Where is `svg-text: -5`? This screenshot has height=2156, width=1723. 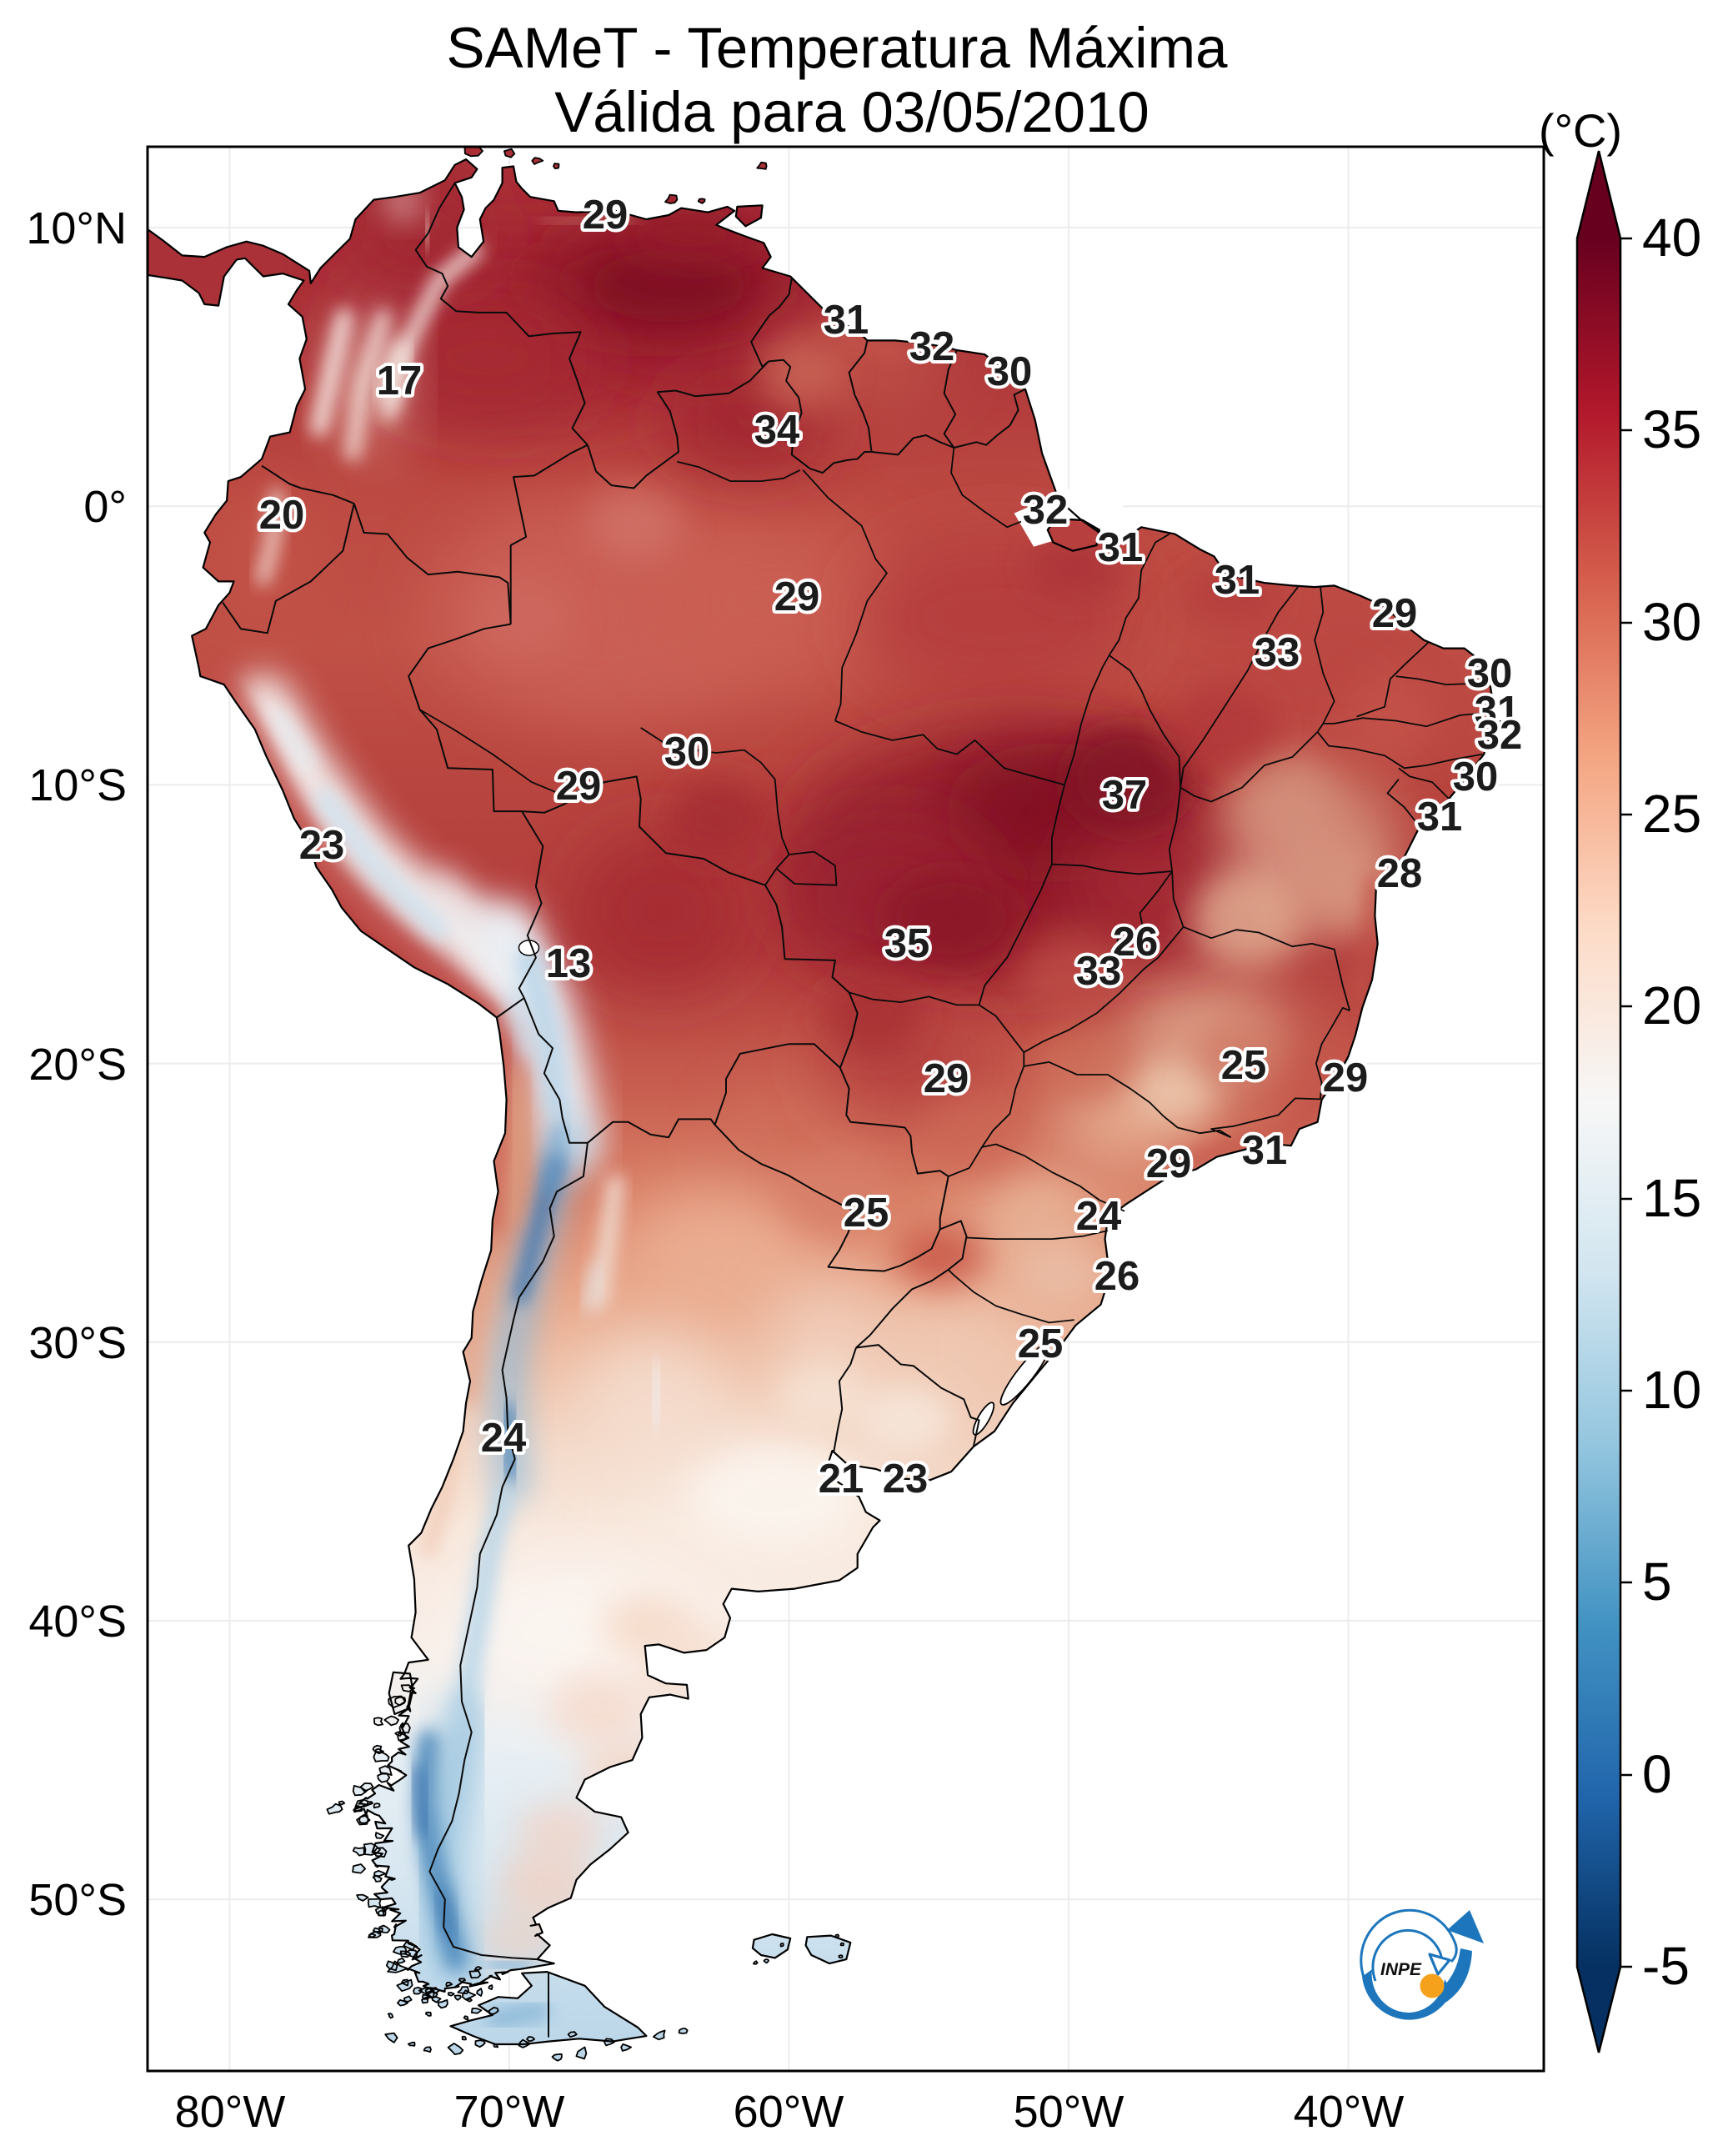
svg-text: -5 is located at coordinates (1666, 1966).